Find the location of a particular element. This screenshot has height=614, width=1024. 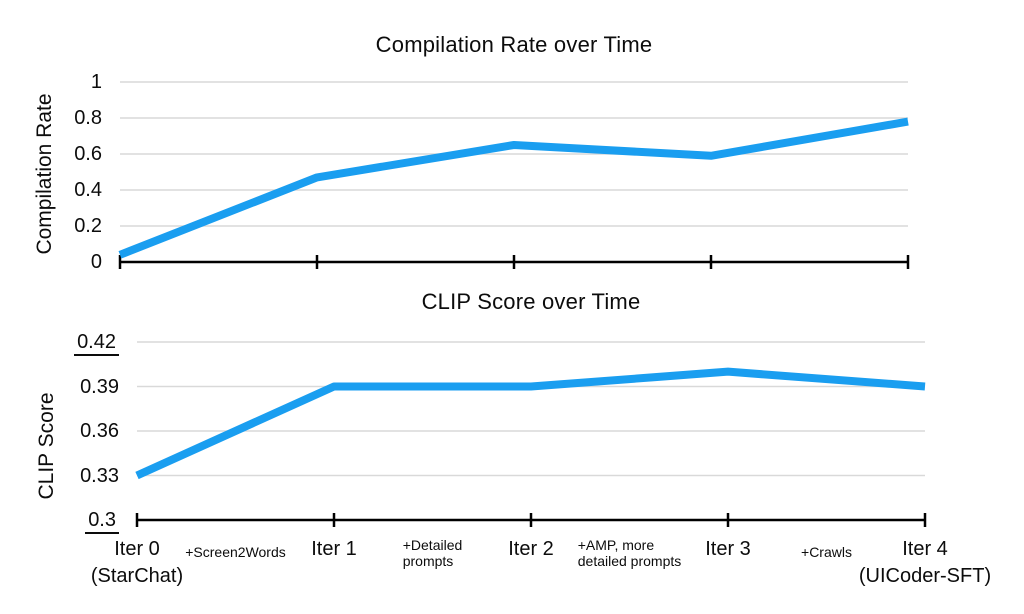

y-tick-value: 0.6 is located at coordinates (88, 154).